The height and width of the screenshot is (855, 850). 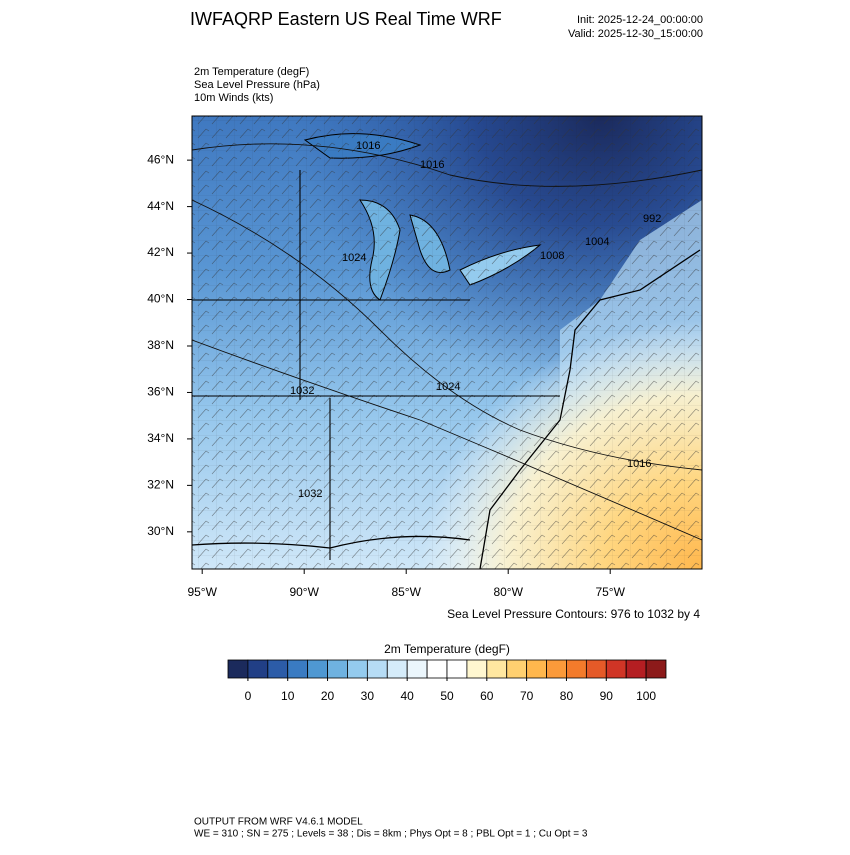 What do you see at coordinates (652, 219) in the screenshot?
I see `contour-label: 992` at bounding box center [652, 219].